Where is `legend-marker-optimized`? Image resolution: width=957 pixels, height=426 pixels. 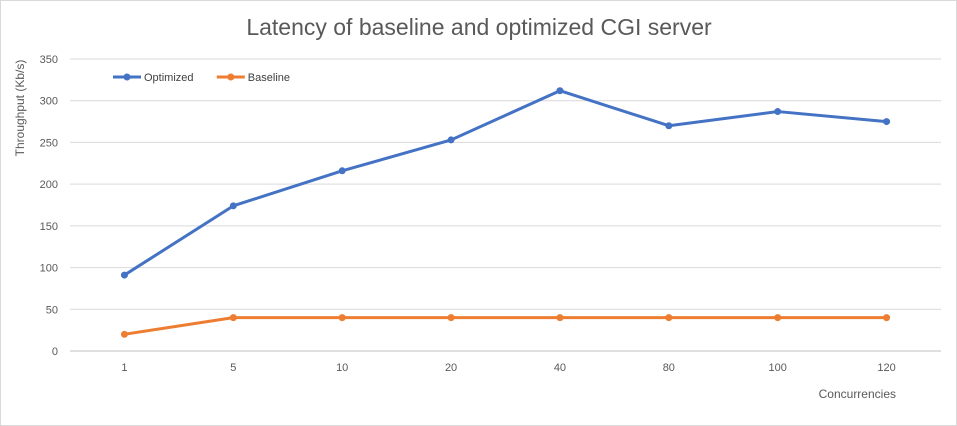
legend-marker-optimized is located at coordinates (127, 77).